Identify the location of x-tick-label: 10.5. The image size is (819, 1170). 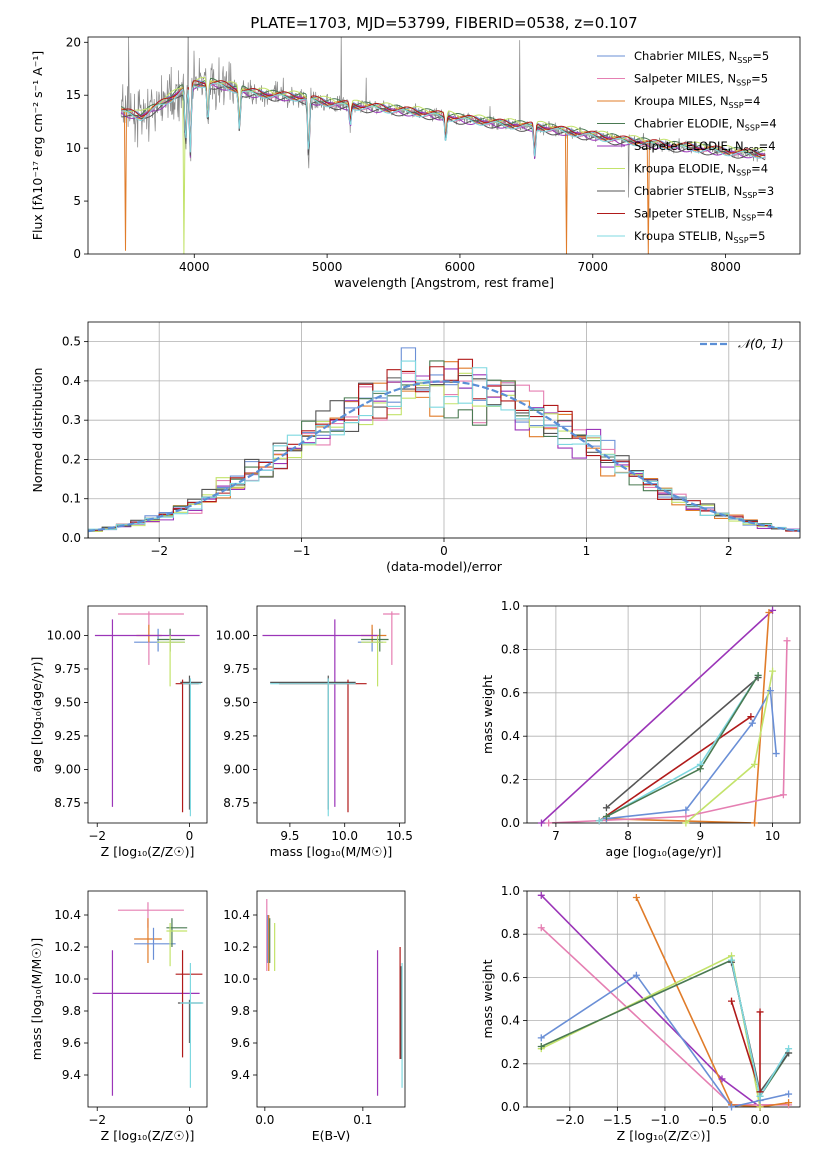
(399, 836).